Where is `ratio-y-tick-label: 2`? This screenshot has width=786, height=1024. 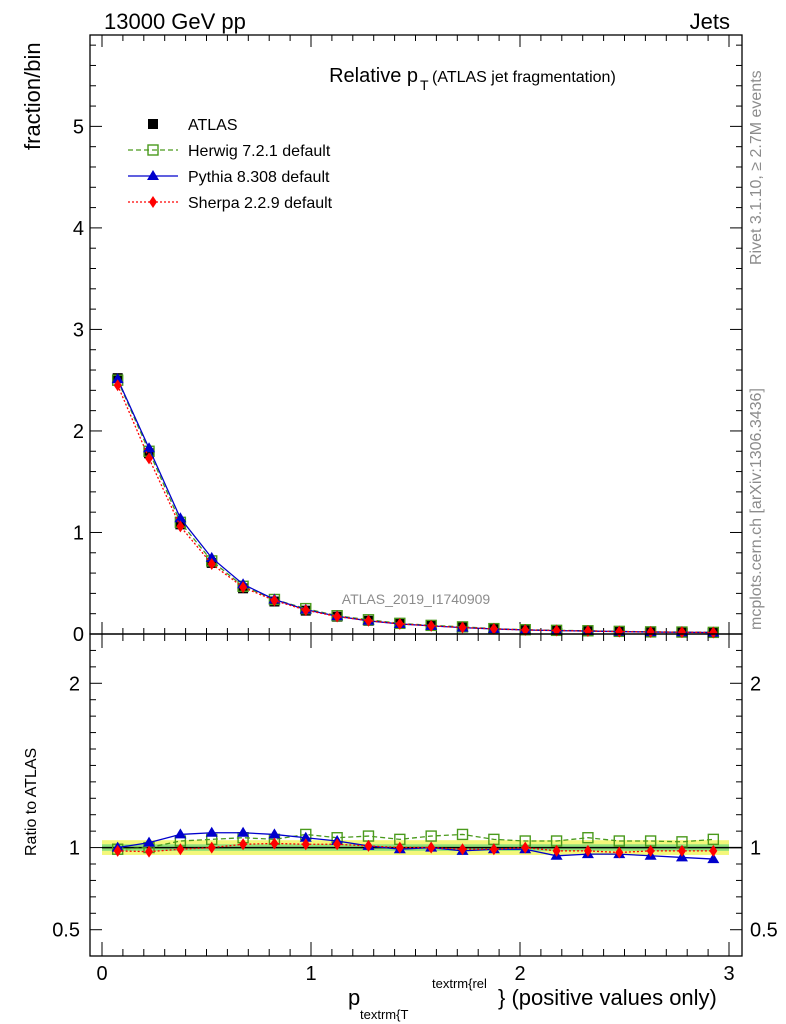
ratio-y-tick-label: 2 is located at coordinates (74, 684).